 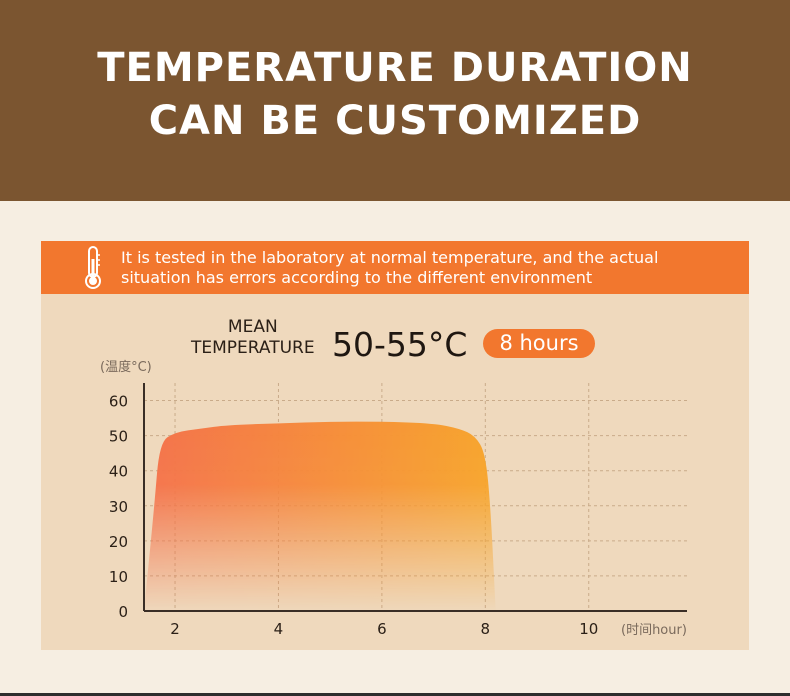 What do you see at coordinates (253, 348) in the screenshot?
I see `mean-label-line-2: TEMPERATURE` at bounding box center [253, 348].